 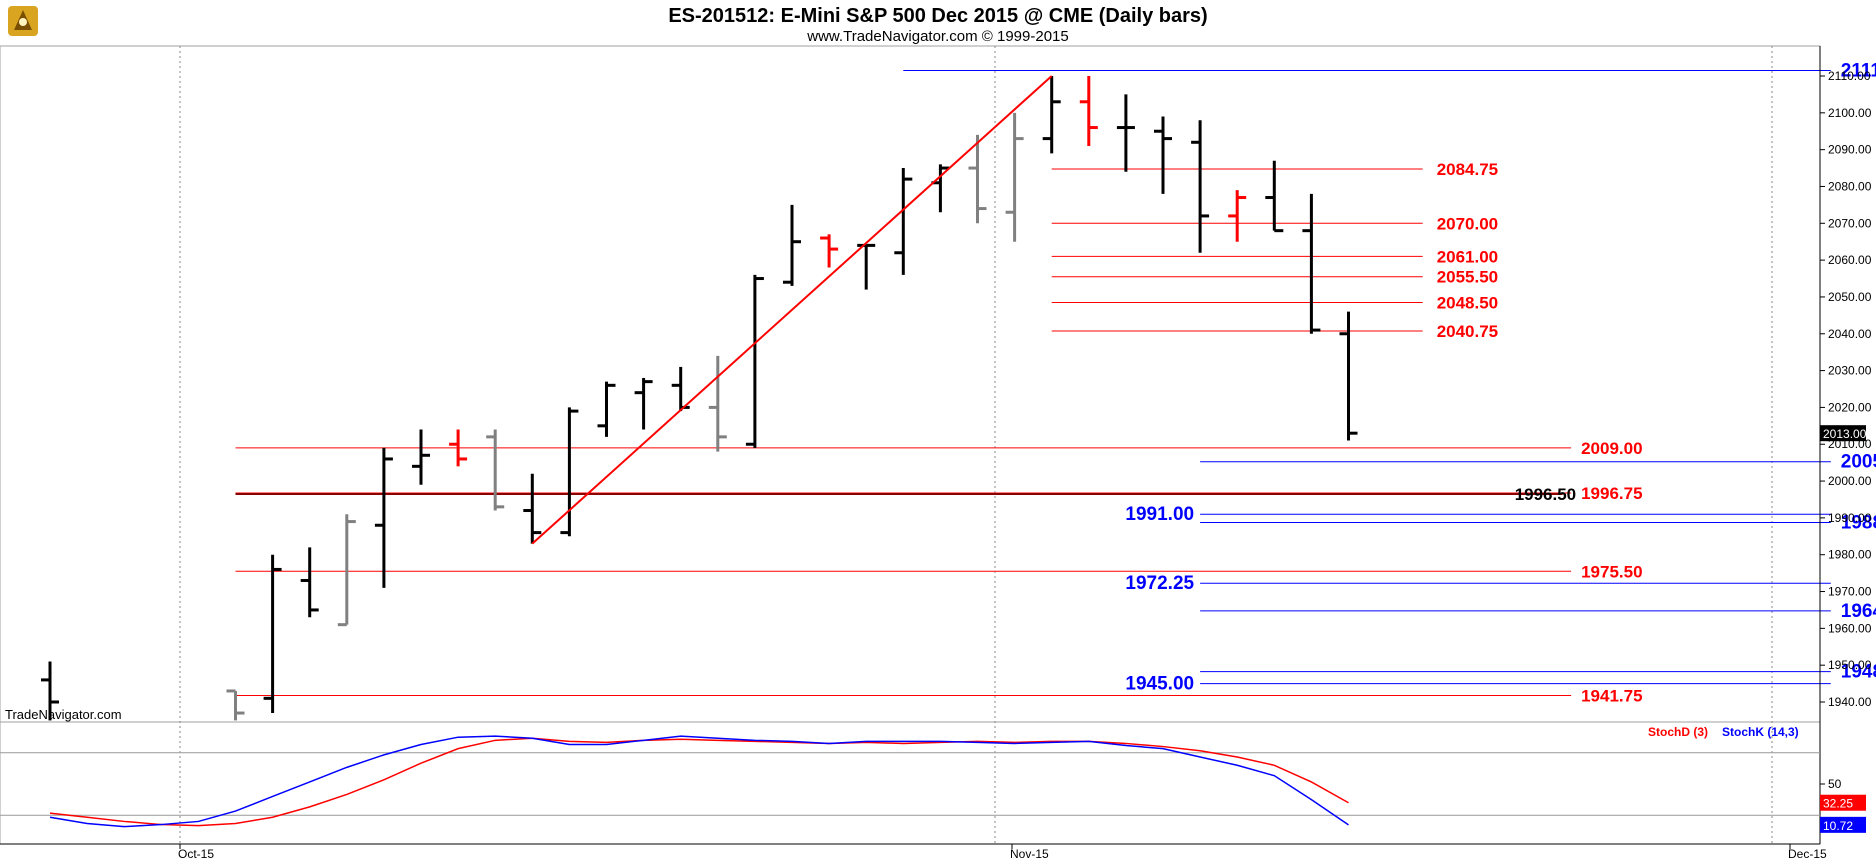 I want to click on tradenavigator-logo-icon, so click(x=23, y=21).